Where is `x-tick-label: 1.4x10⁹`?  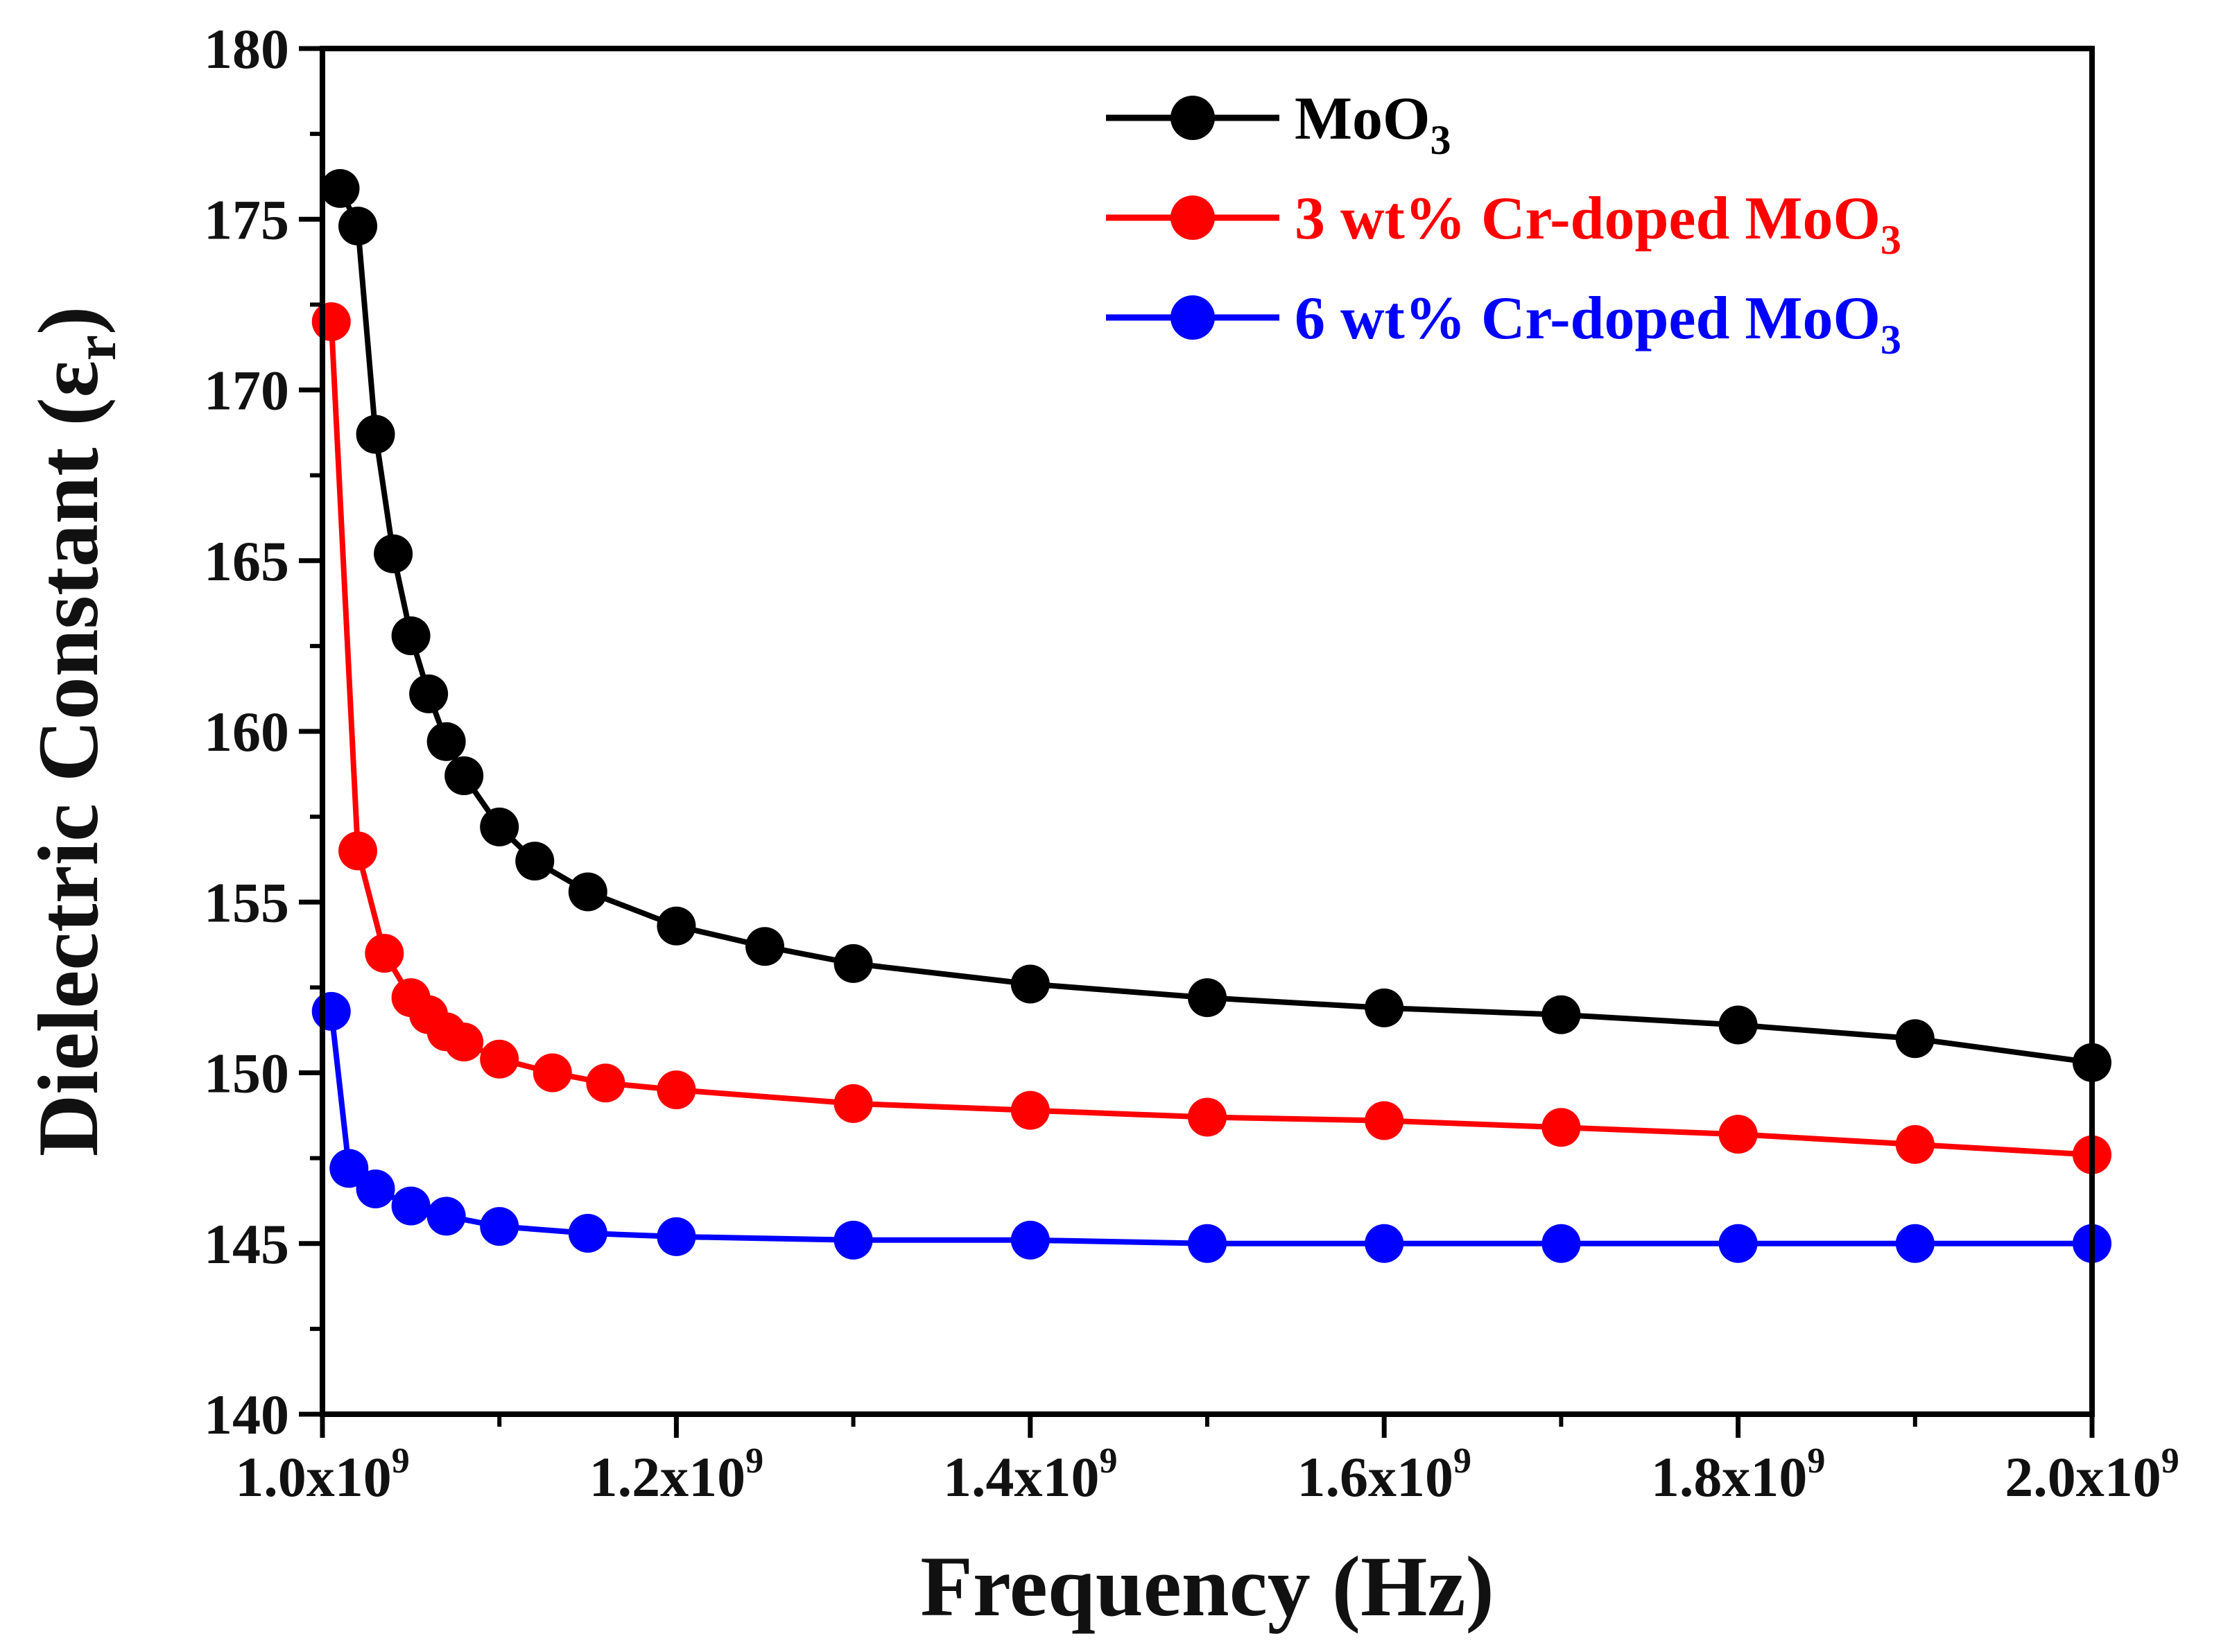
x-tick-label: 1.4x10⁹ is located at coordinates (1030, 1474).